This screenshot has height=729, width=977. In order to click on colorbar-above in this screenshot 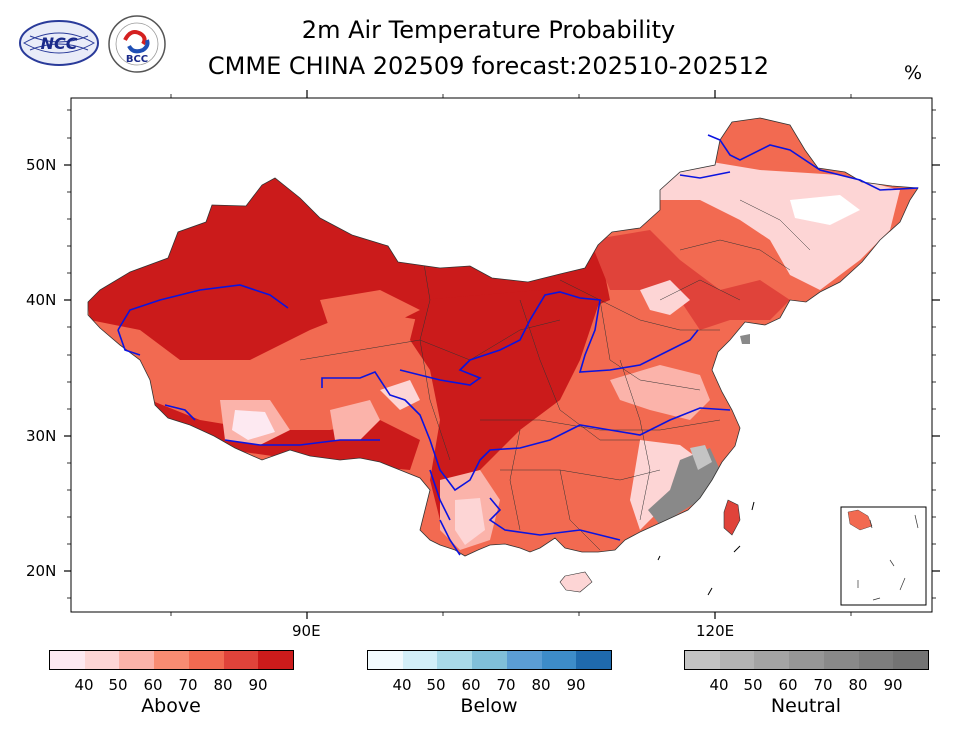, I will do `click(171, 660)`.